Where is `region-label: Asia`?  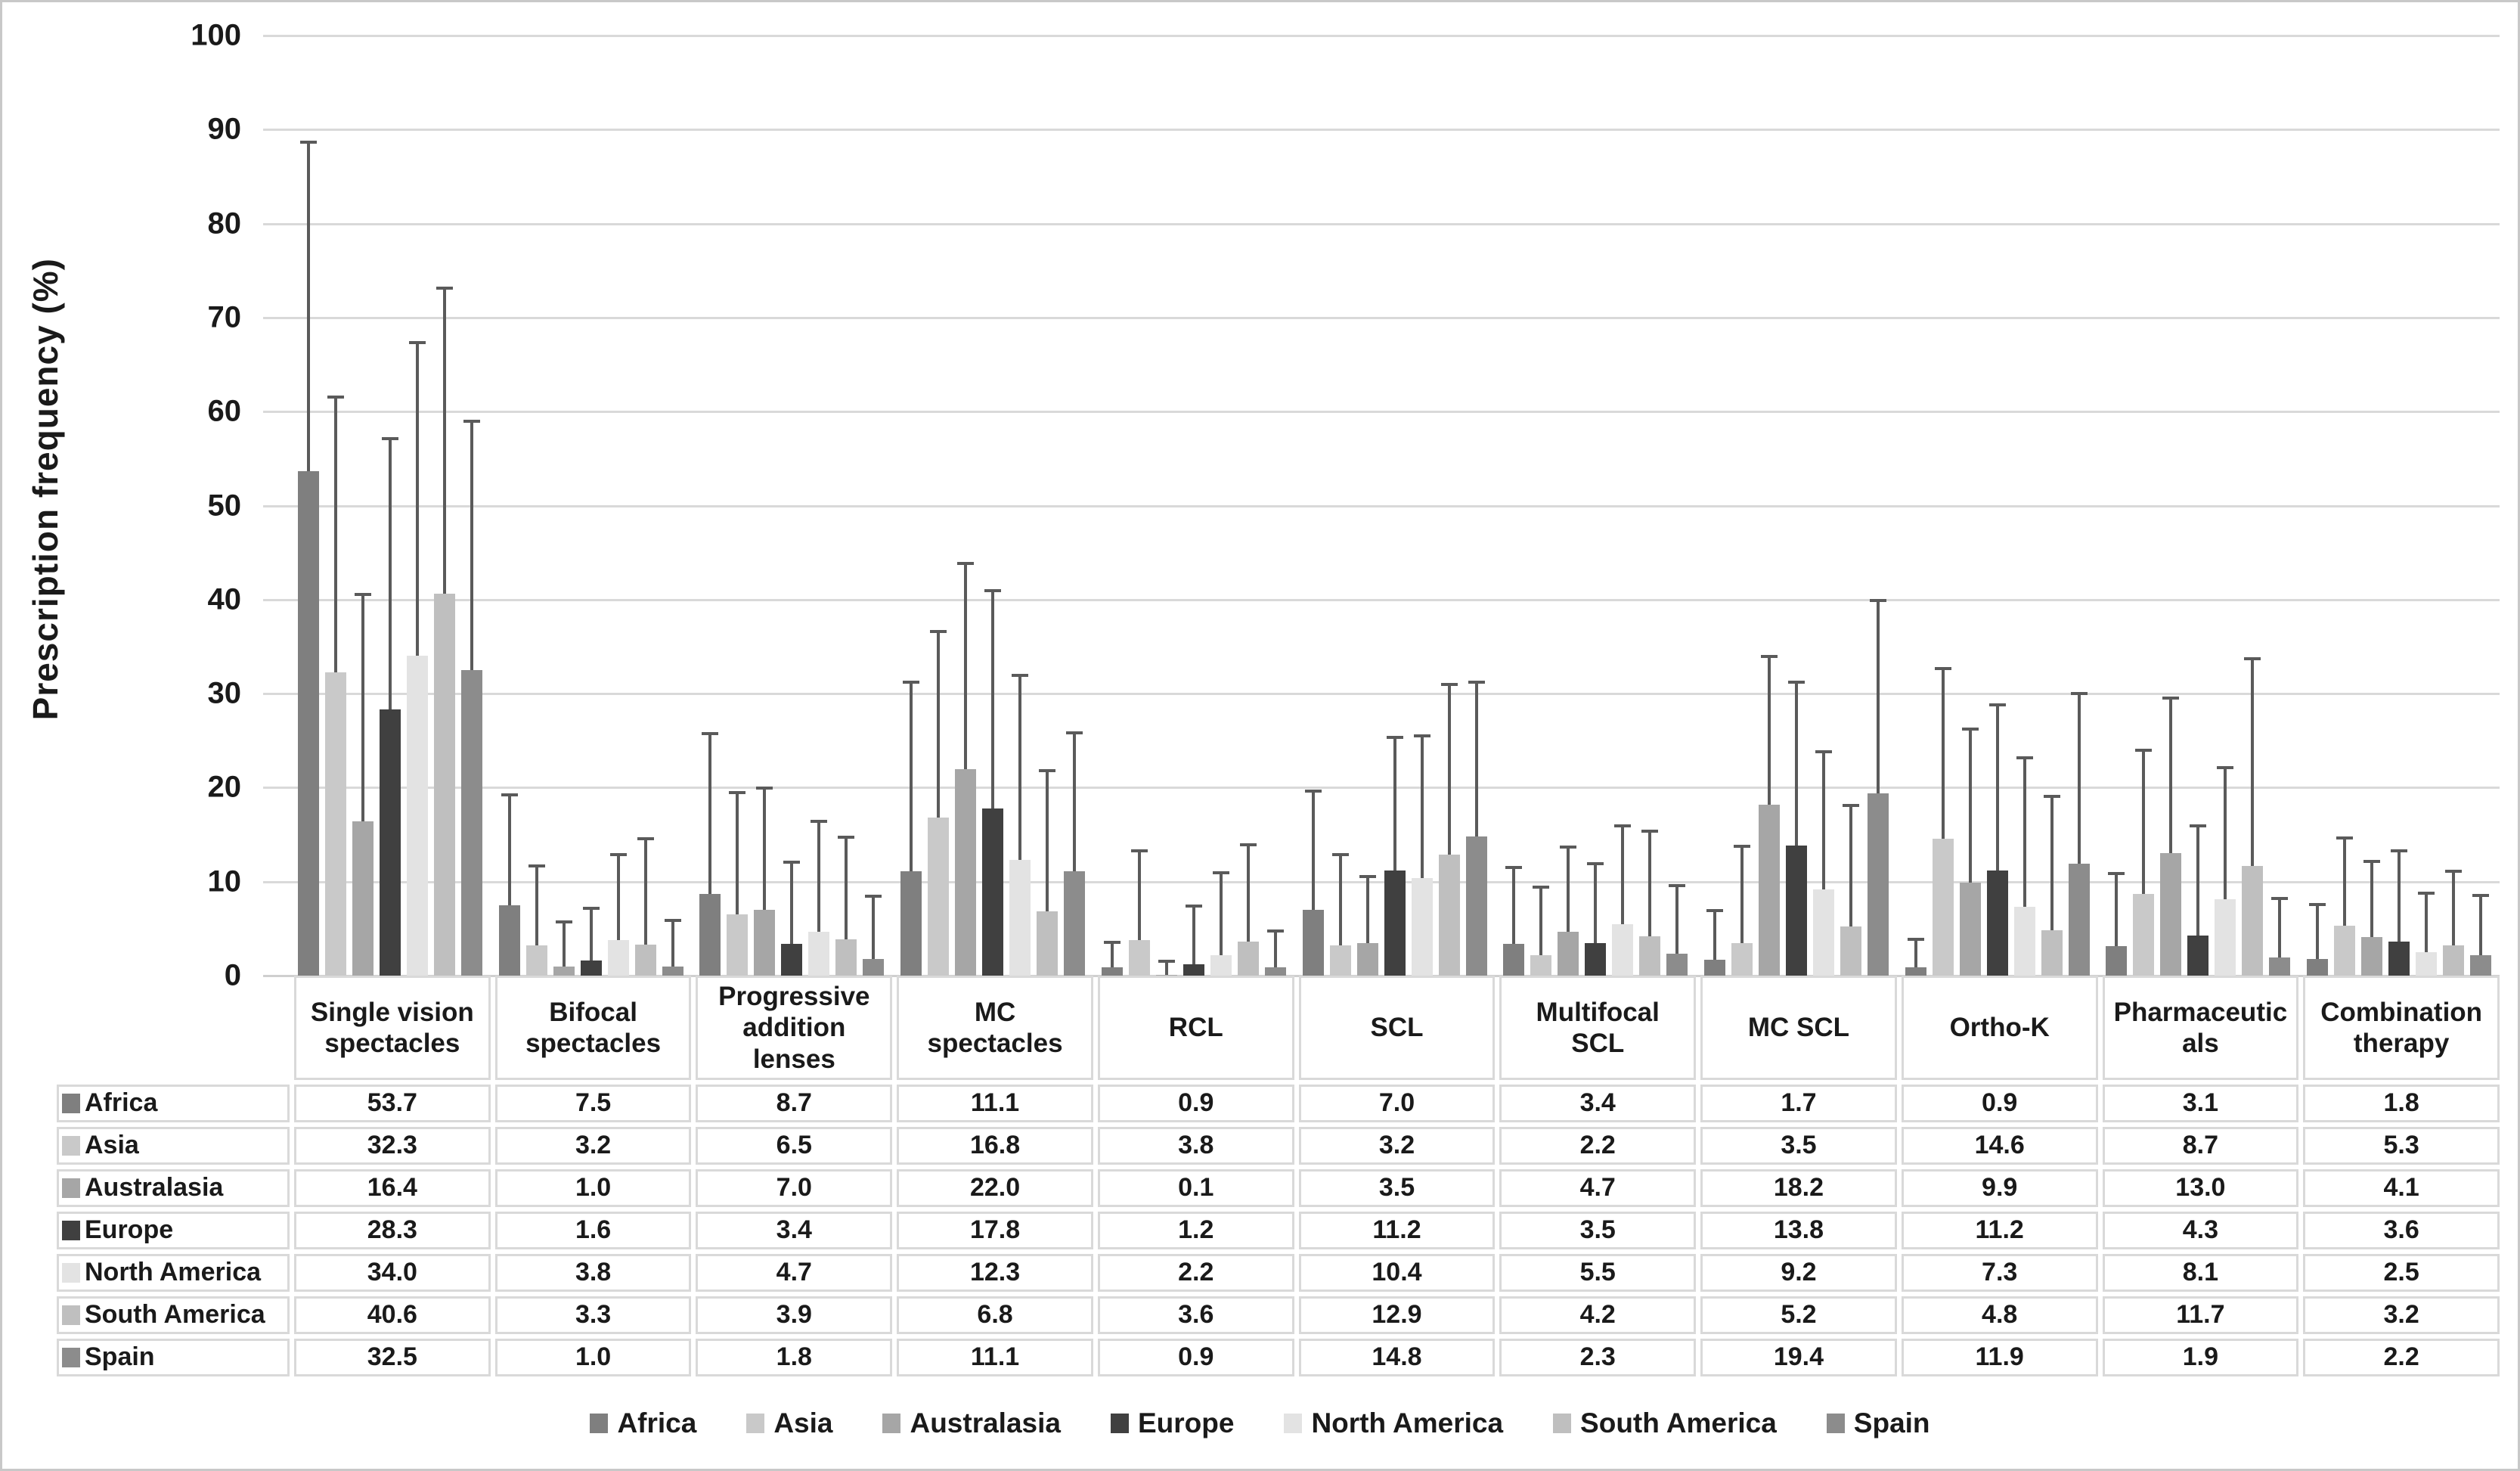 region-label: Asia is located at coordinates (112, 1145).